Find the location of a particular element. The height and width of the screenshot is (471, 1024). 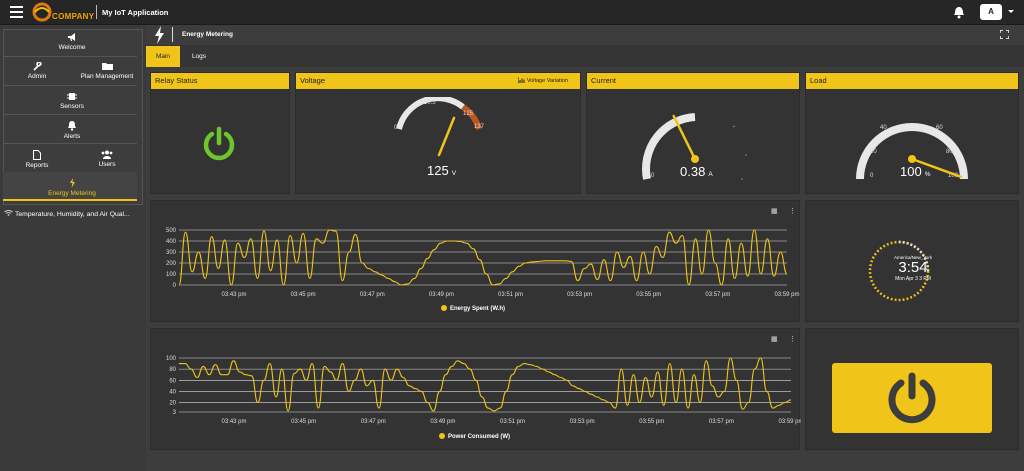

y-tick-label: 300 is located at coordinates (171, 253).